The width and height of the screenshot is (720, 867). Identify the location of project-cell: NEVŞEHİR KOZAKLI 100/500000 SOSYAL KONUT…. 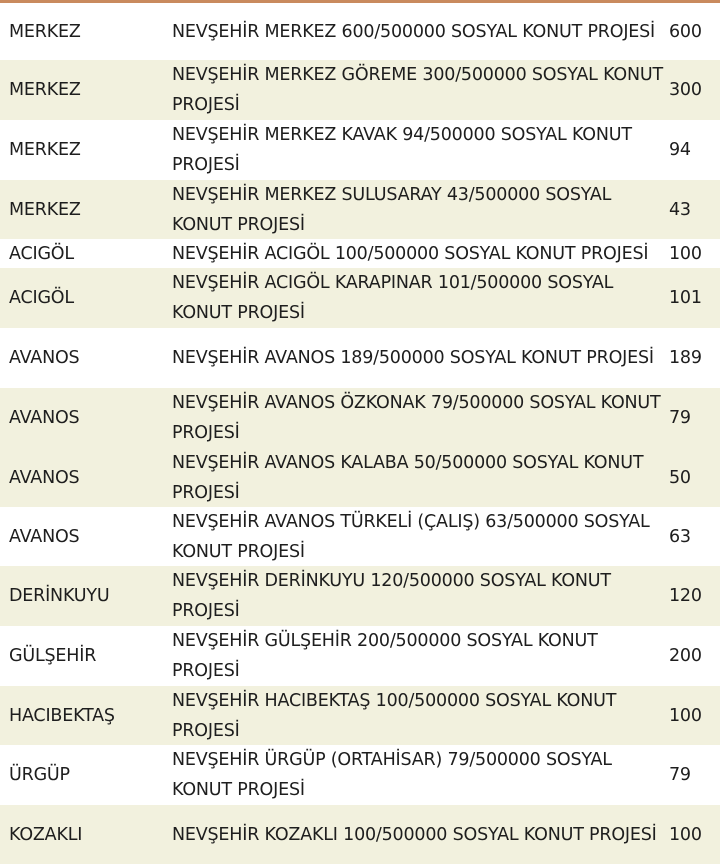
(414, 834).